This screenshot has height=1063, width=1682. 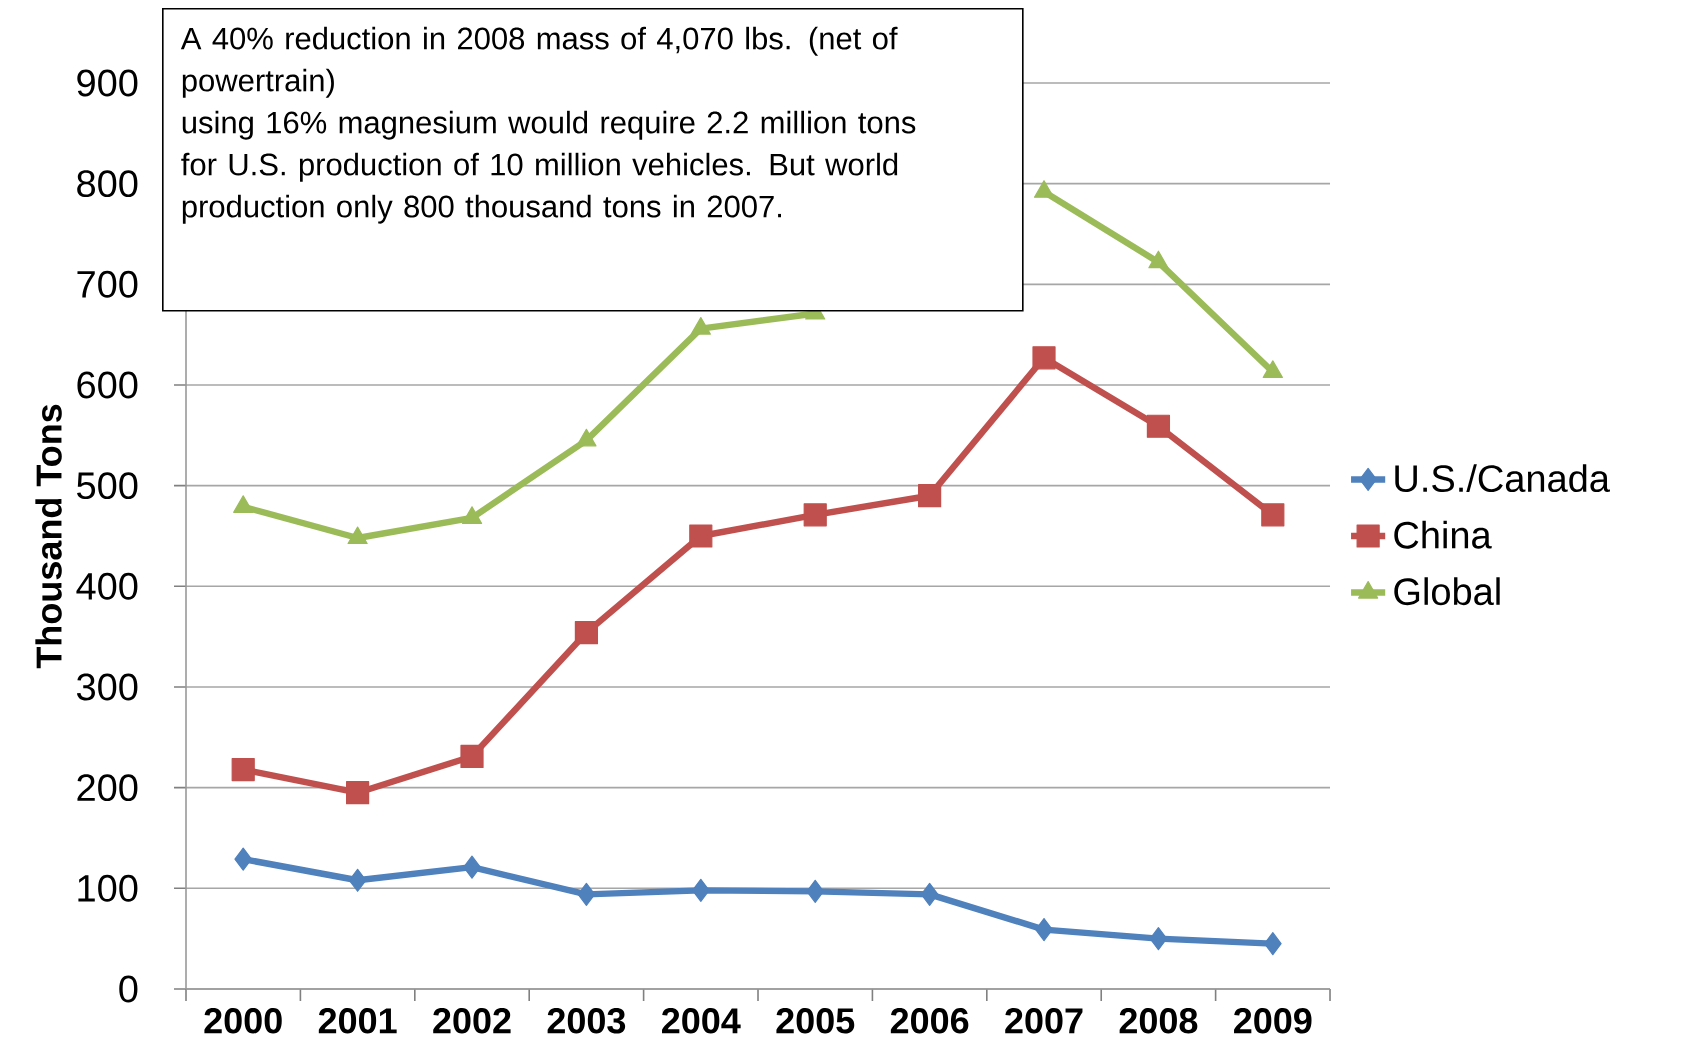 What do you see at coordinates (815, 1021) in the screenshot?
I see `x-tick-label: 2005` at bounding box center [815, 1021].